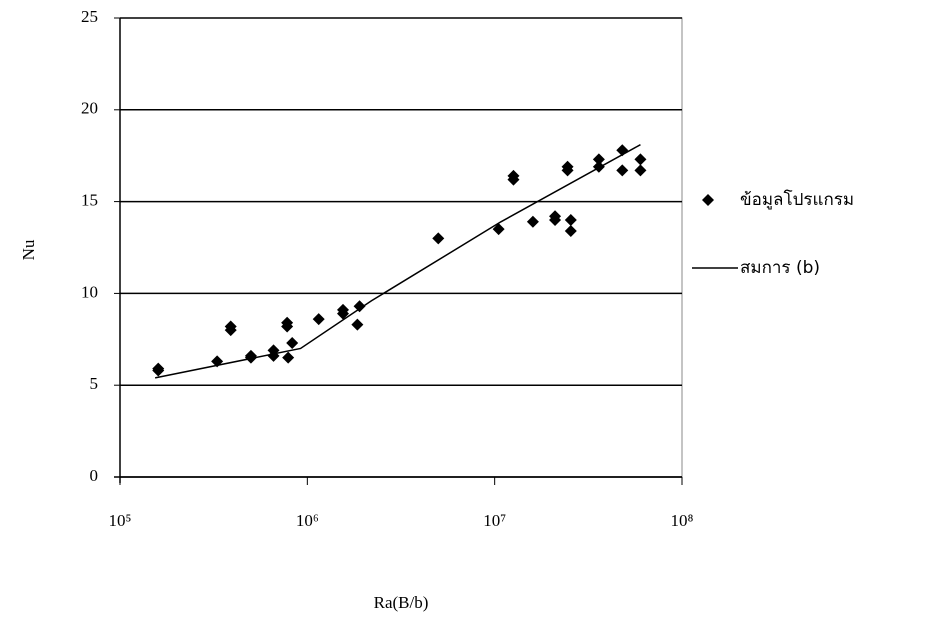 The width and height of the screenshot is (952, 619). What do you see at coordinates (797, 199) in the screenshot?
I see `legend-label: ข้อมูลโปรแกรม` at bounding box center [797, 199].